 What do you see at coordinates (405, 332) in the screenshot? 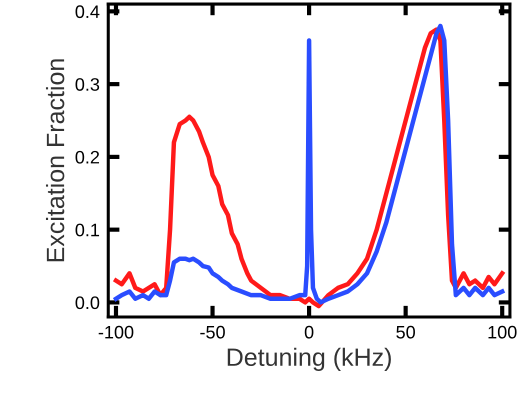
I see `x-tick-label: 50` at bounding box center [405, 332].